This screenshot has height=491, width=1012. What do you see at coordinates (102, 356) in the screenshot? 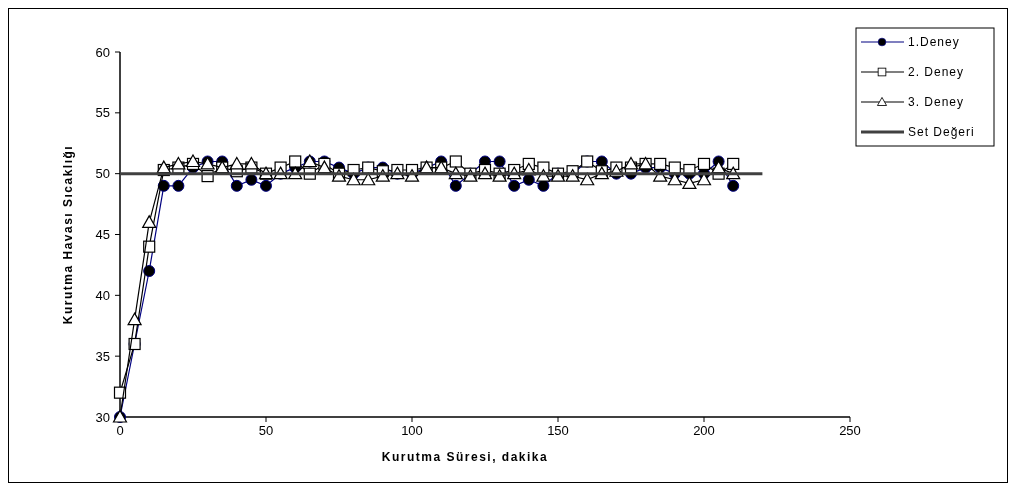
I see `y-tick-label: 35` at bounding box center [102, 356].